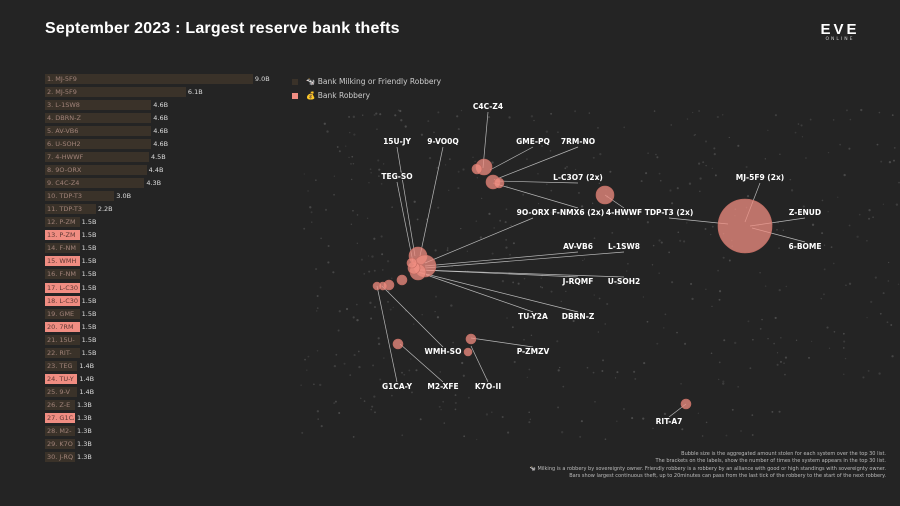 The image size is (900, 506). I want to click on legend-item-milking: 🐄 Bank Milking or Friendly Robbery, so click(366, 82).